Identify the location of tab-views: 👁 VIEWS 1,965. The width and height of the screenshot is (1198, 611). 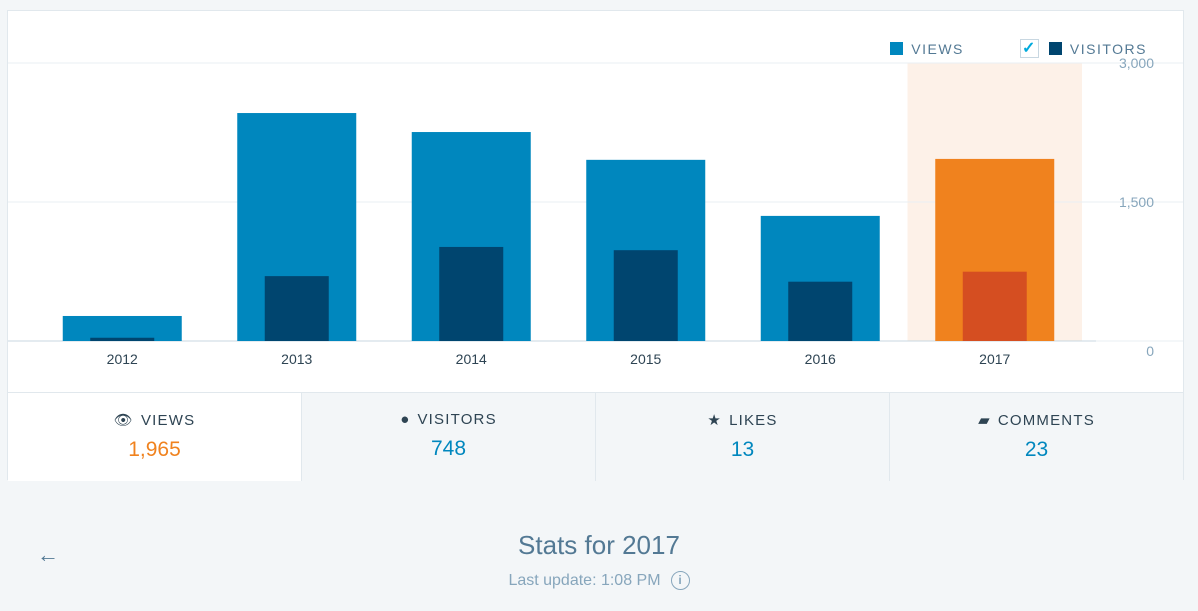
(154, 437).